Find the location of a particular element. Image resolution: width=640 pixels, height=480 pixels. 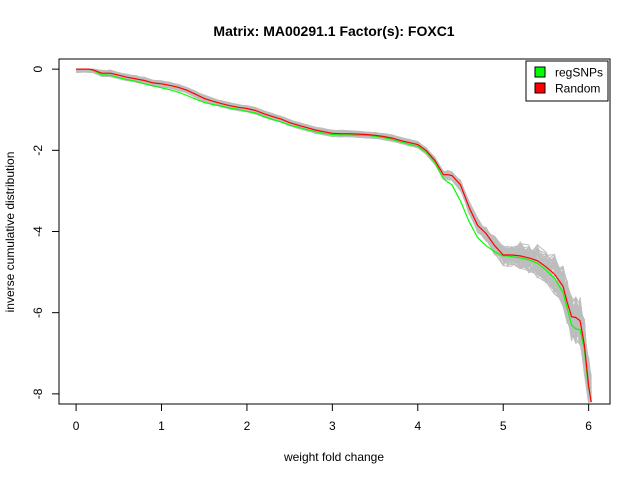

x-tick-label: 6 is located at coordinates (588, 426).